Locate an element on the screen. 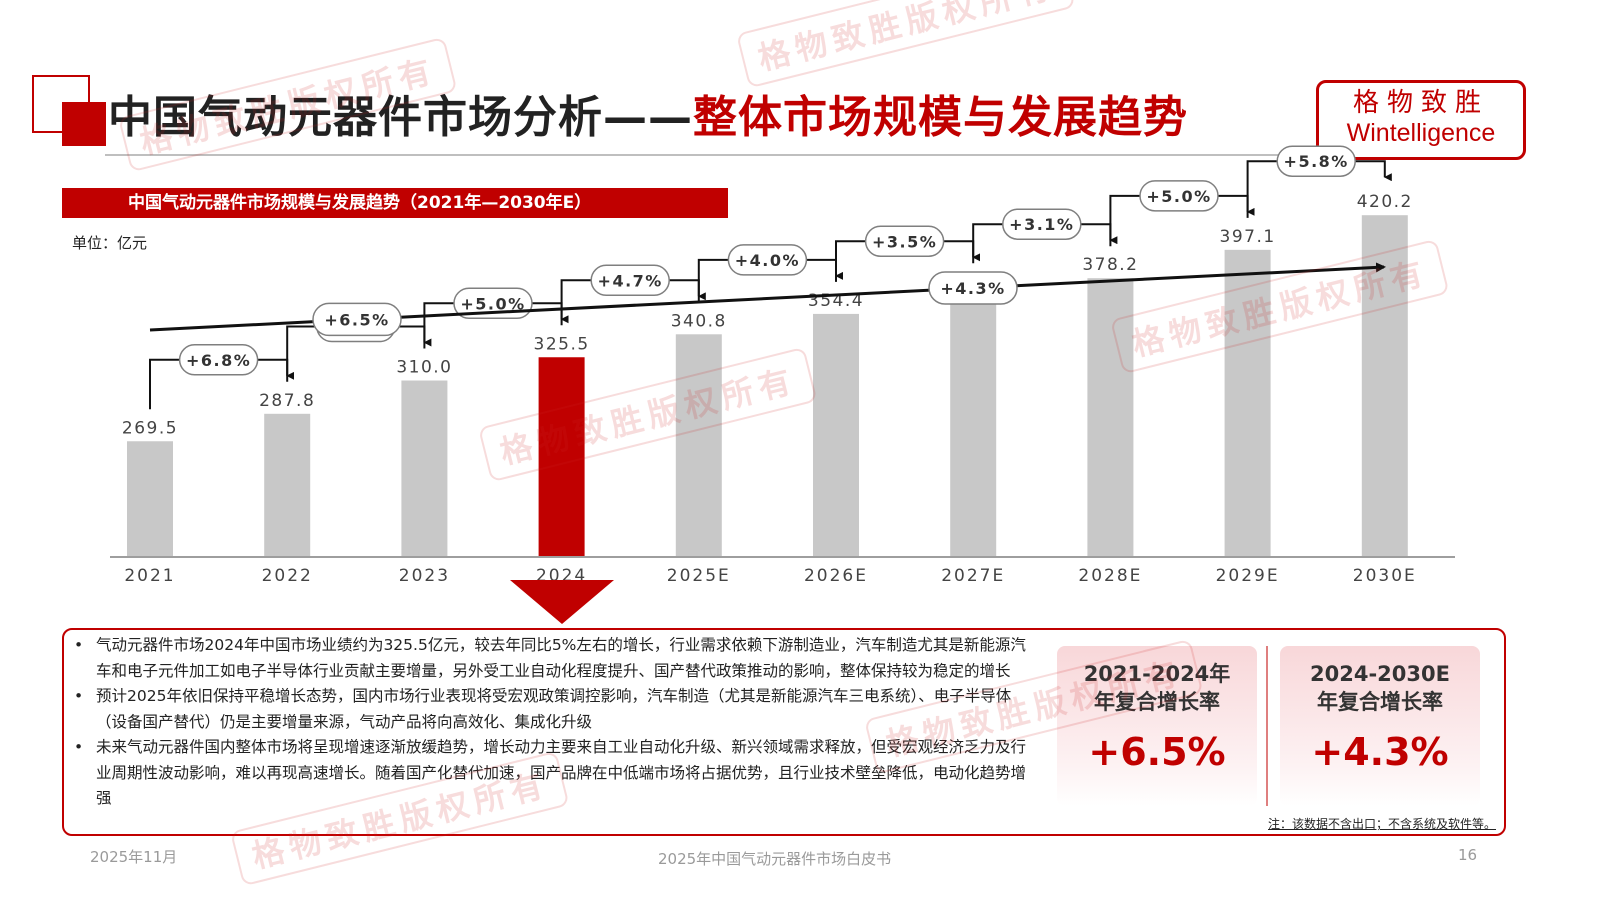 The width and height of the screenshot is (1600, 900). chart-title-banner: 中国气动元器件市场规模与发展趋势（2021年—2030年E） is located at coordinates (395, 203).